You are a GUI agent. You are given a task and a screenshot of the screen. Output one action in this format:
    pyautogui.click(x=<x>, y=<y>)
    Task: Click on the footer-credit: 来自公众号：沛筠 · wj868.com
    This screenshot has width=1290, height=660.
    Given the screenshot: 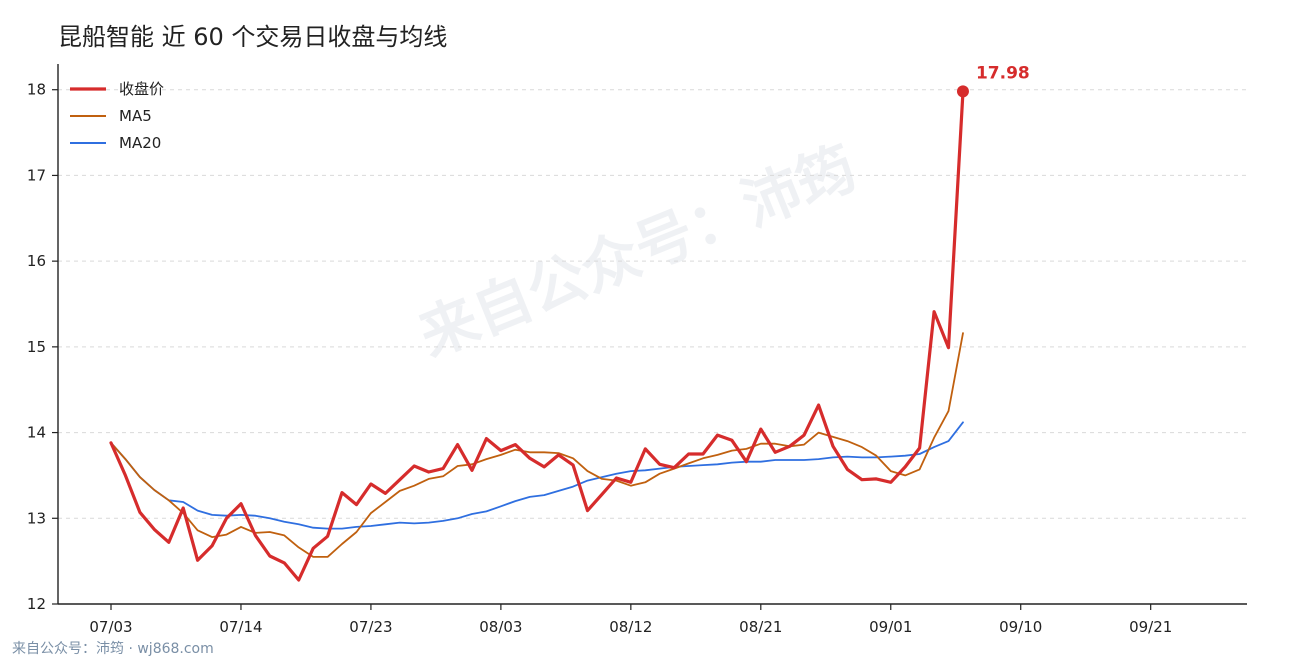 What is the action you would take?
    pyautogui.click(x=113, y=648)
    